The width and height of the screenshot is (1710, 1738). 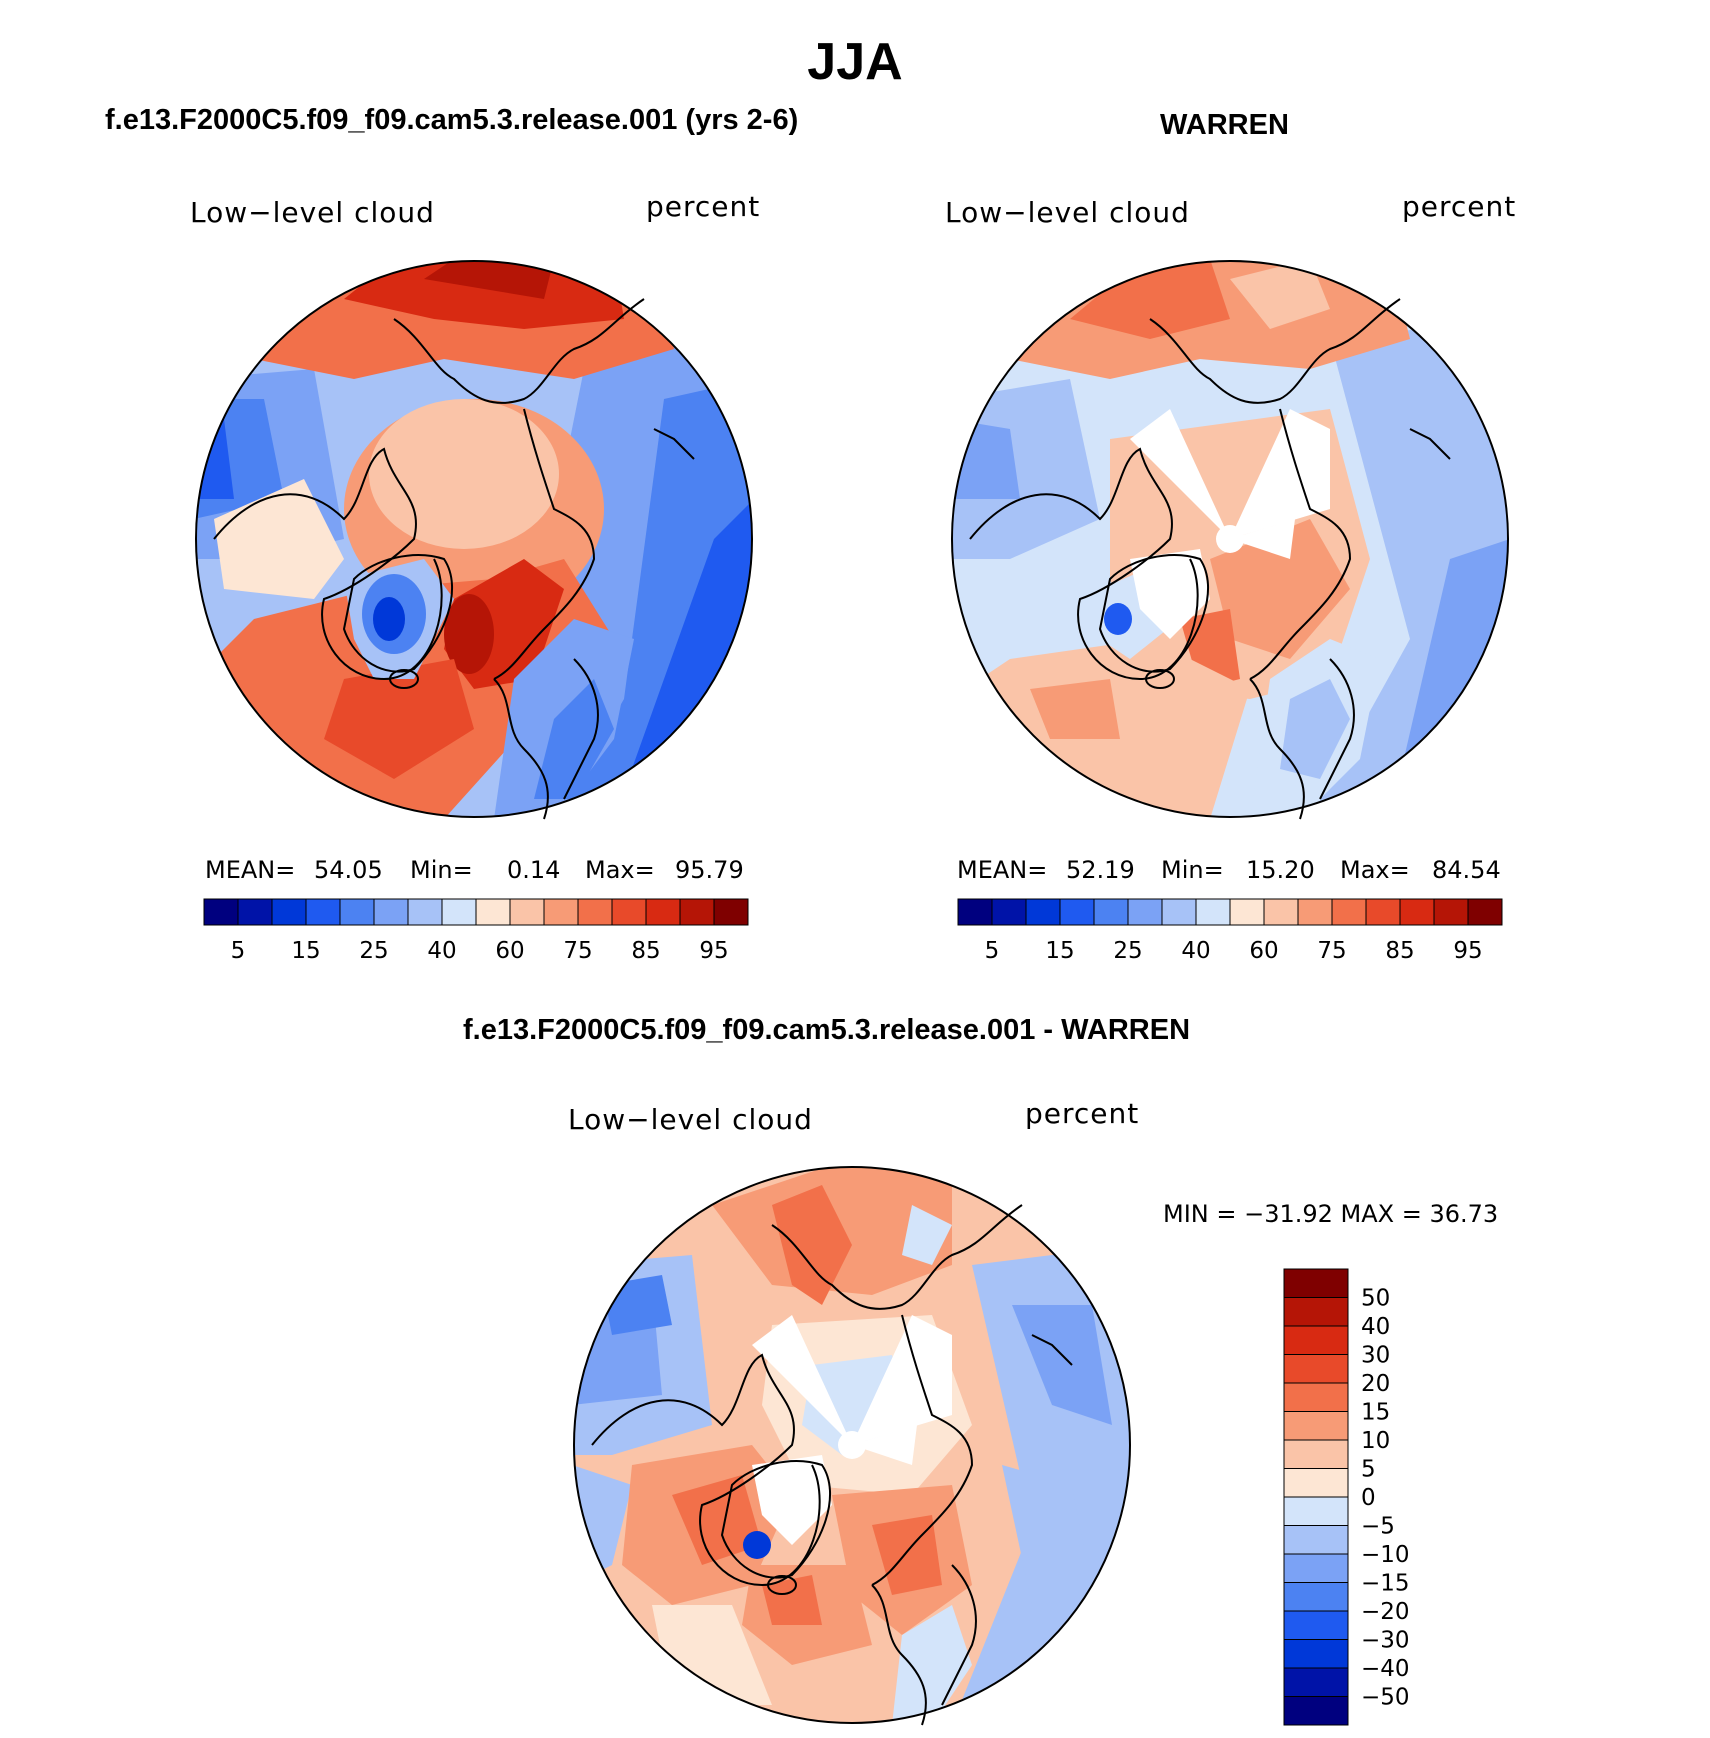 I want to click on panel-diff-colorbar-tick-label: 10, so click(x=1375, y=1441).